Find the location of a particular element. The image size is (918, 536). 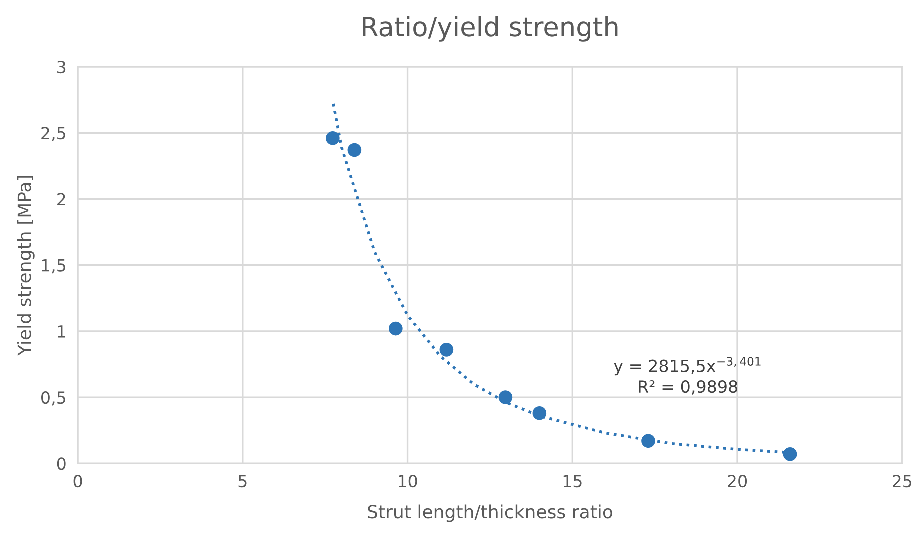

y-tick-label: 2,5 is located at coordinates (54, 134).